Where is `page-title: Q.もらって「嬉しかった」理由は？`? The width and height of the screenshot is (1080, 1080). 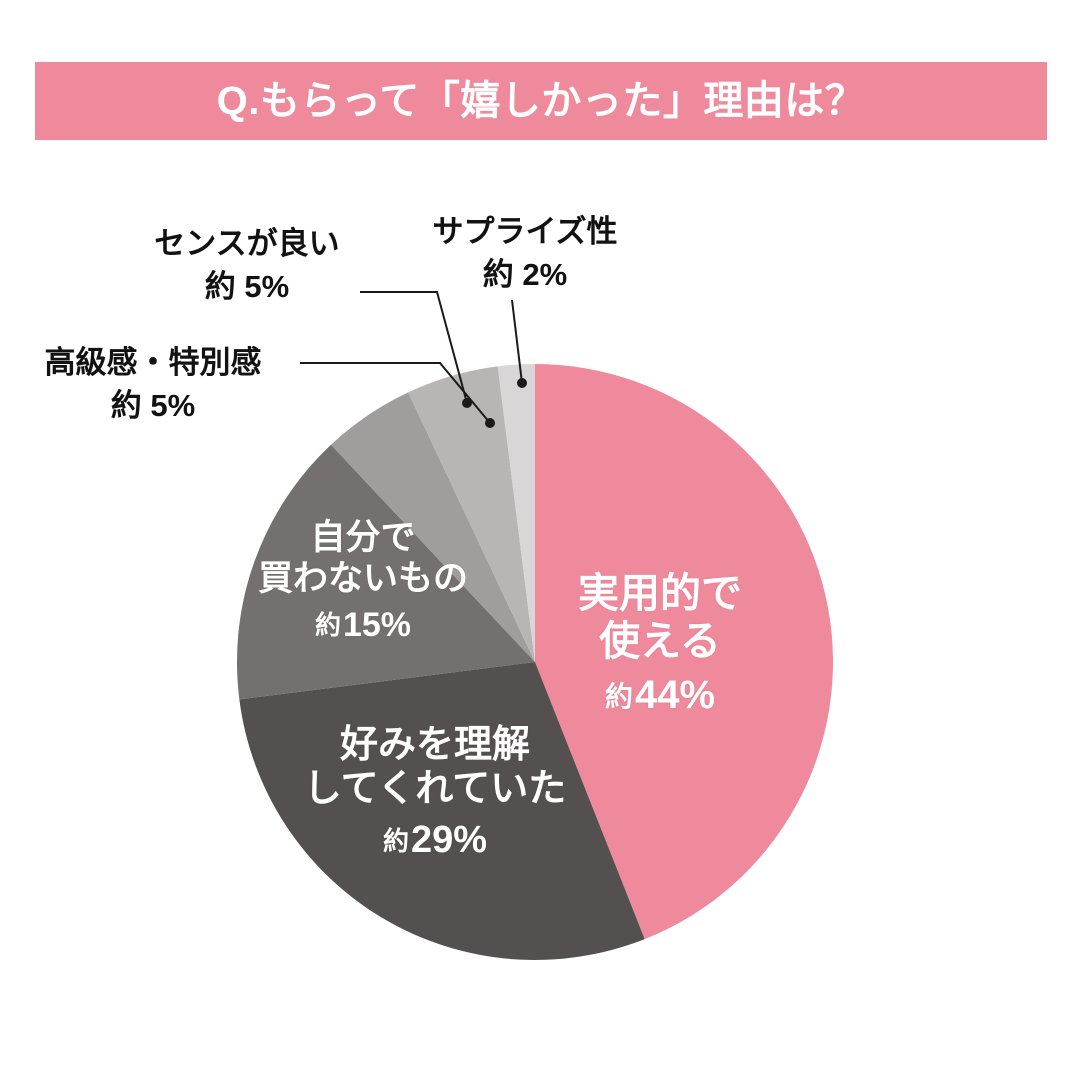
page-title: Q.もらって「嬉しかった」理由は？ is located at coordinates (541, 101).